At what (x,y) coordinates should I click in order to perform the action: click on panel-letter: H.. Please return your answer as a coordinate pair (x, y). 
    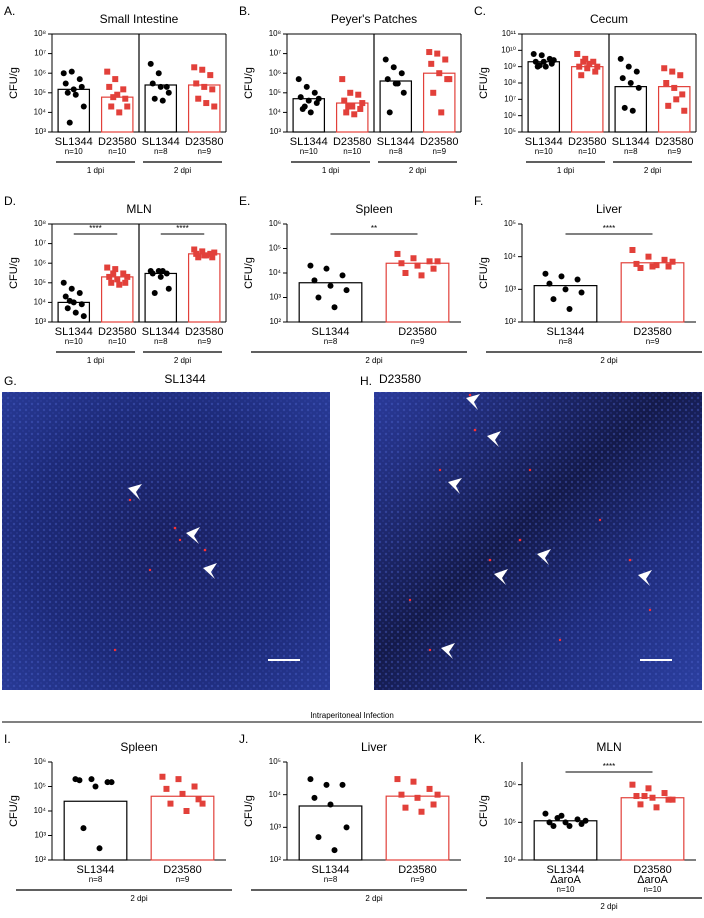
    Looking at the image, I should click on (366, 381).